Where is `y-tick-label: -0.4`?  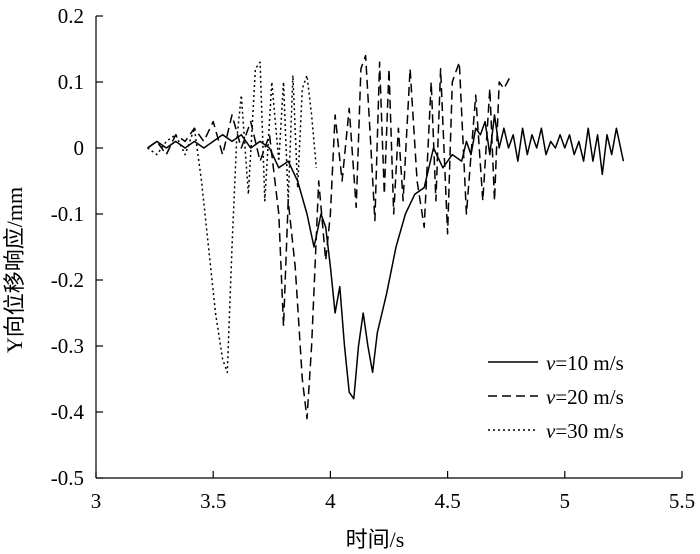 y-tick-label: -0.4 is located at coordinates (68, 412).